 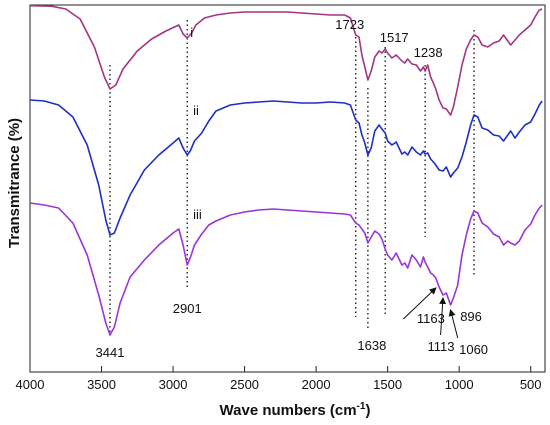 I want to click on x-axis-title: Wave numbers (cm-1), so click(x=295, y=410).